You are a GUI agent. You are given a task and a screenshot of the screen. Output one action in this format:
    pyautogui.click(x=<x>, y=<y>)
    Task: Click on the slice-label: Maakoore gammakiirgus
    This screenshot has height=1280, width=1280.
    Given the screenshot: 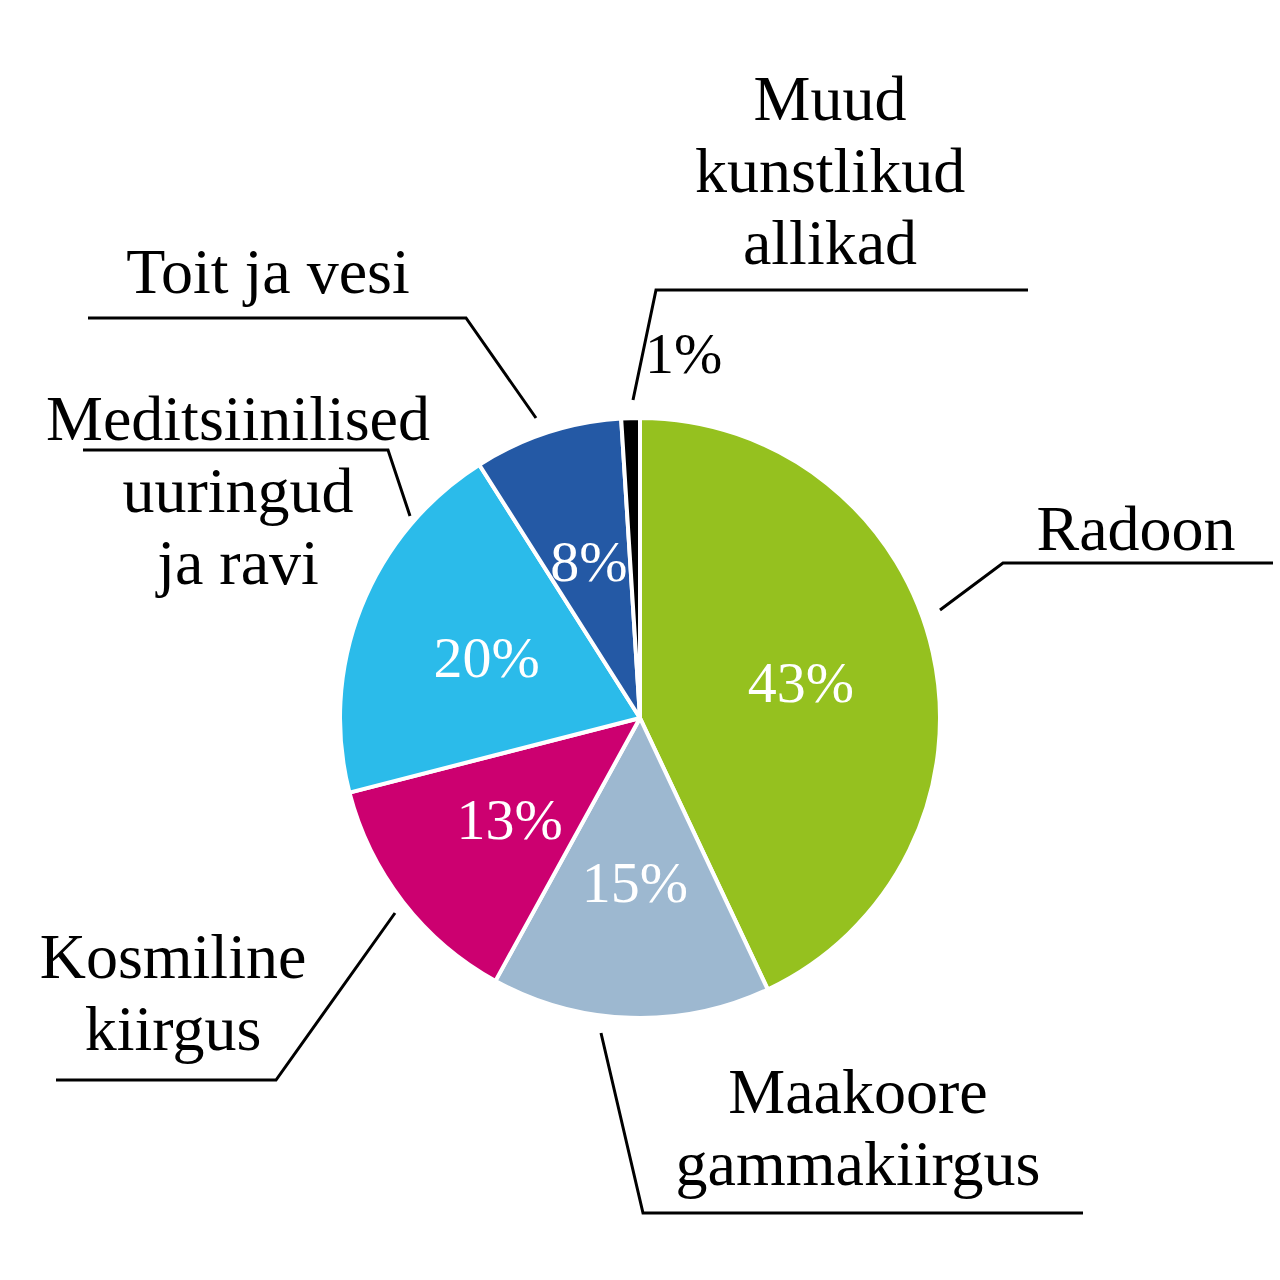 What is the action you would take?
    pyautogui.click(x=858, y=1127)
    